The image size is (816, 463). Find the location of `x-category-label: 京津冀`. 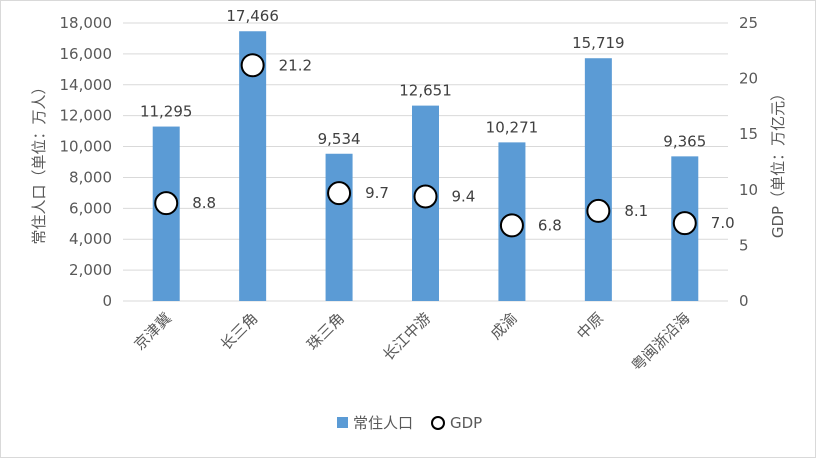

x-category-label: 京津冀 is located at coordinates (152, 331).